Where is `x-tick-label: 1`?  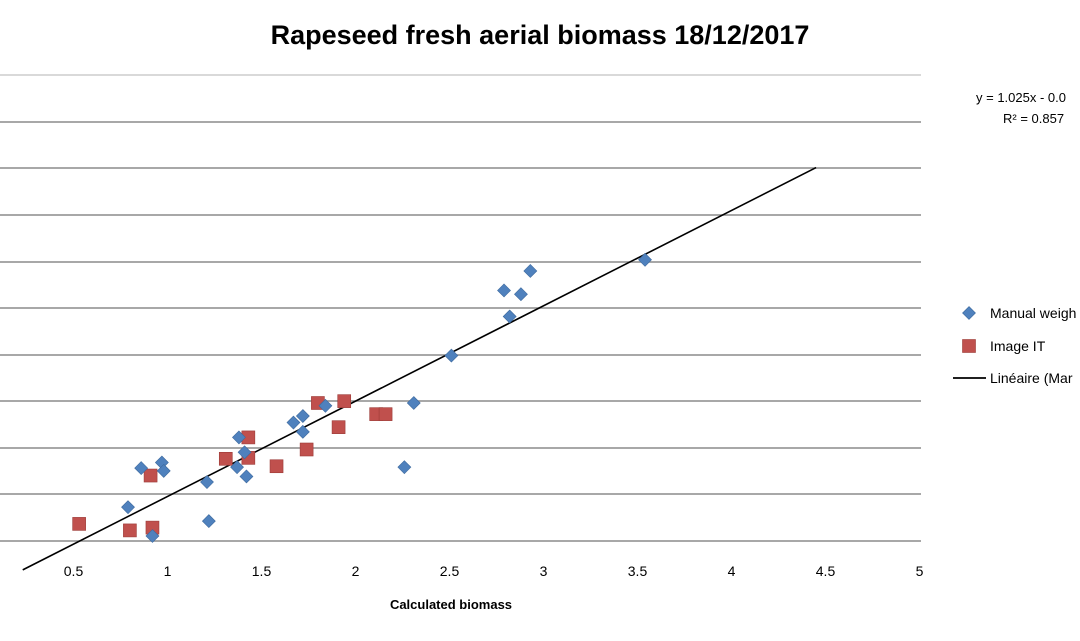 x-tick-label: 1 is located at coordinates (168, 571).